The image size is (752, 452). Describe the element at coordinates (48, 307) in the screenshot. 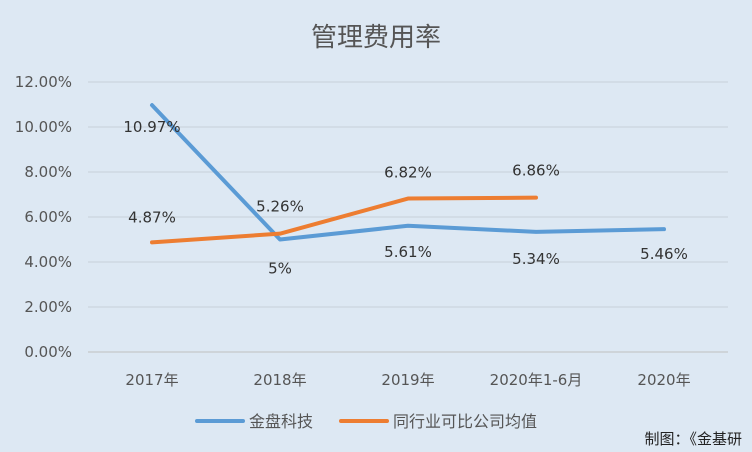

I see `y-tick-label: 2.00%` at that location.